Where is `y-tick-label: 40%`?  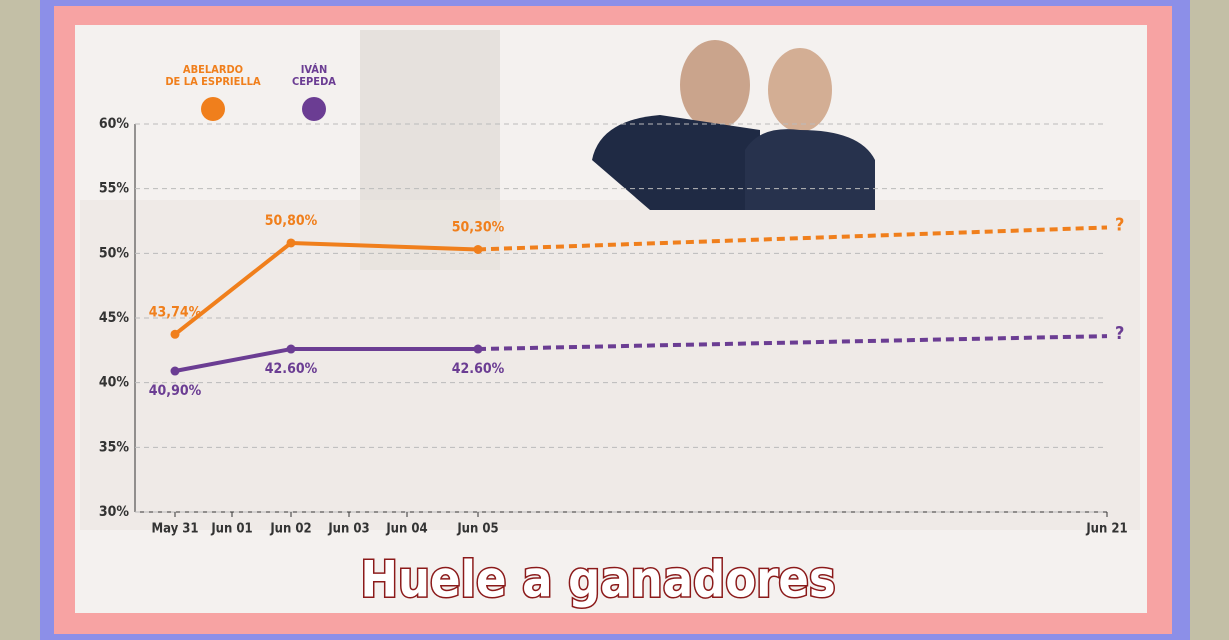
y-tick-label: 40% is located at coordinates (114, 383).